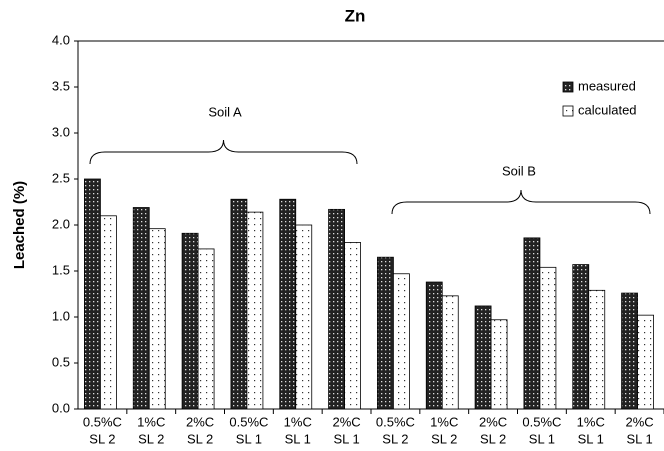  What do you see at coordinates (61, 85) in the screenshot?
I see `y-tick-label: 3.5` at bounding box center [61, 85].